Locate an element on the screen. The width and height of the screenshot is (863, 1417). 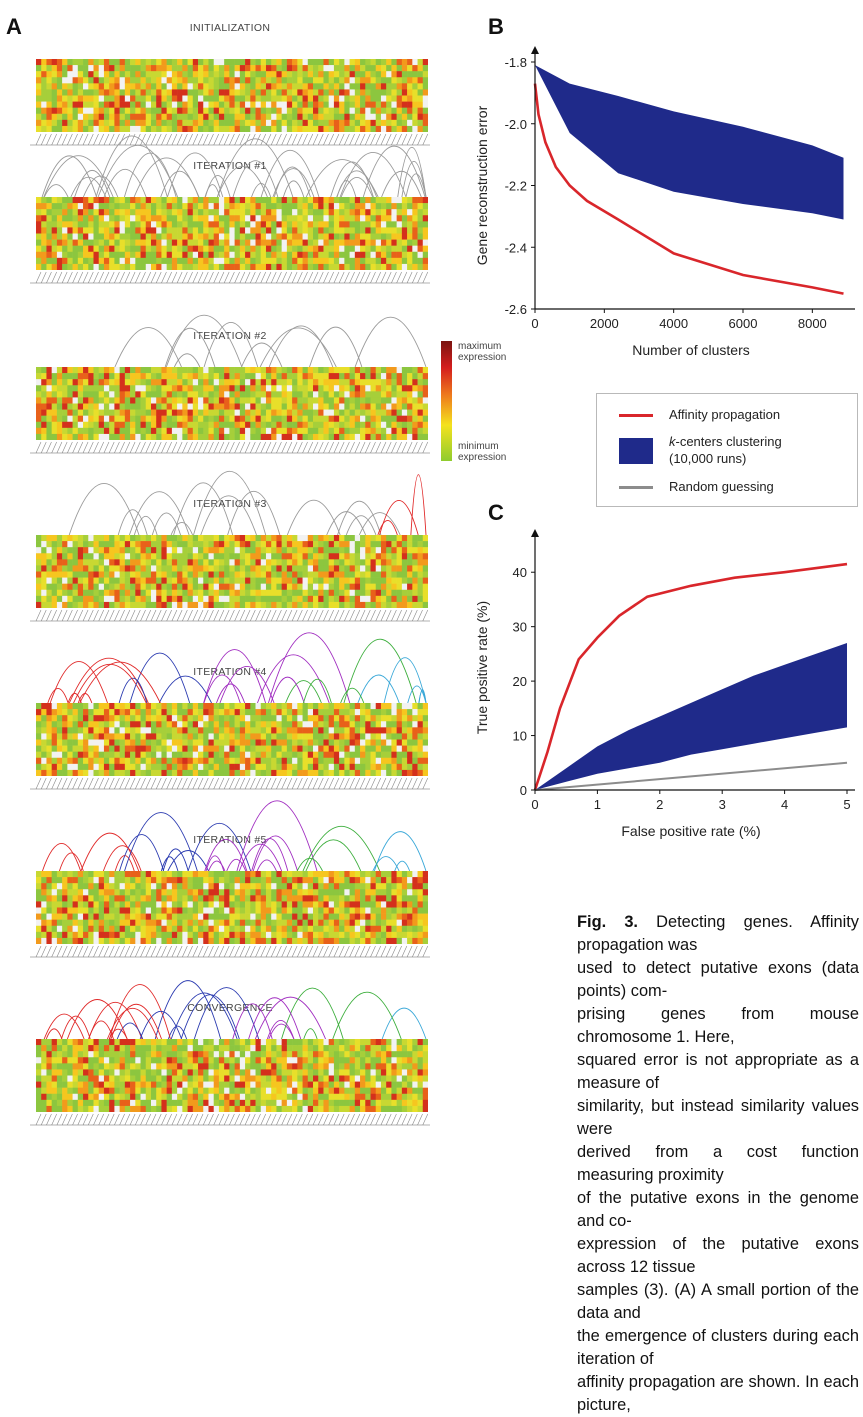
expression-color-scale is located at coordinates (446, 401).